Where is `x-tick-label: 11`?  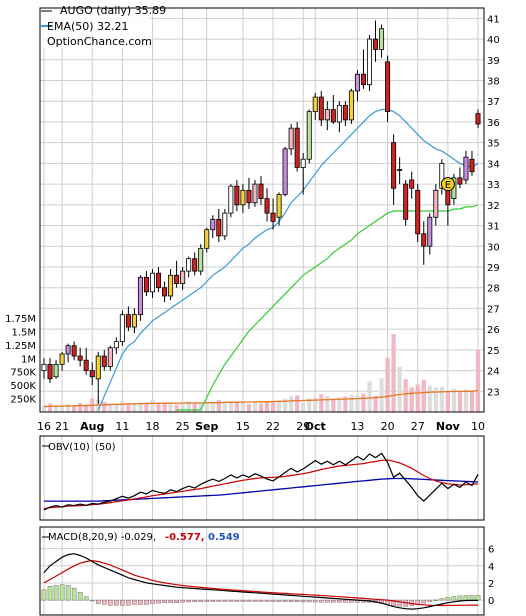 x-tick-label: 11 is located at coordinates (122, 426).